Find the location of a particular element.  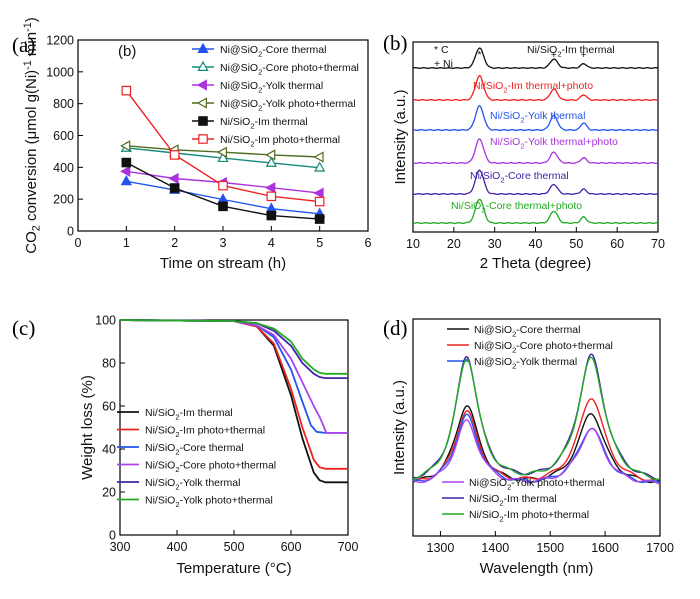

panel-c-ytick-label: 0 is located at coordinates (112, 536).